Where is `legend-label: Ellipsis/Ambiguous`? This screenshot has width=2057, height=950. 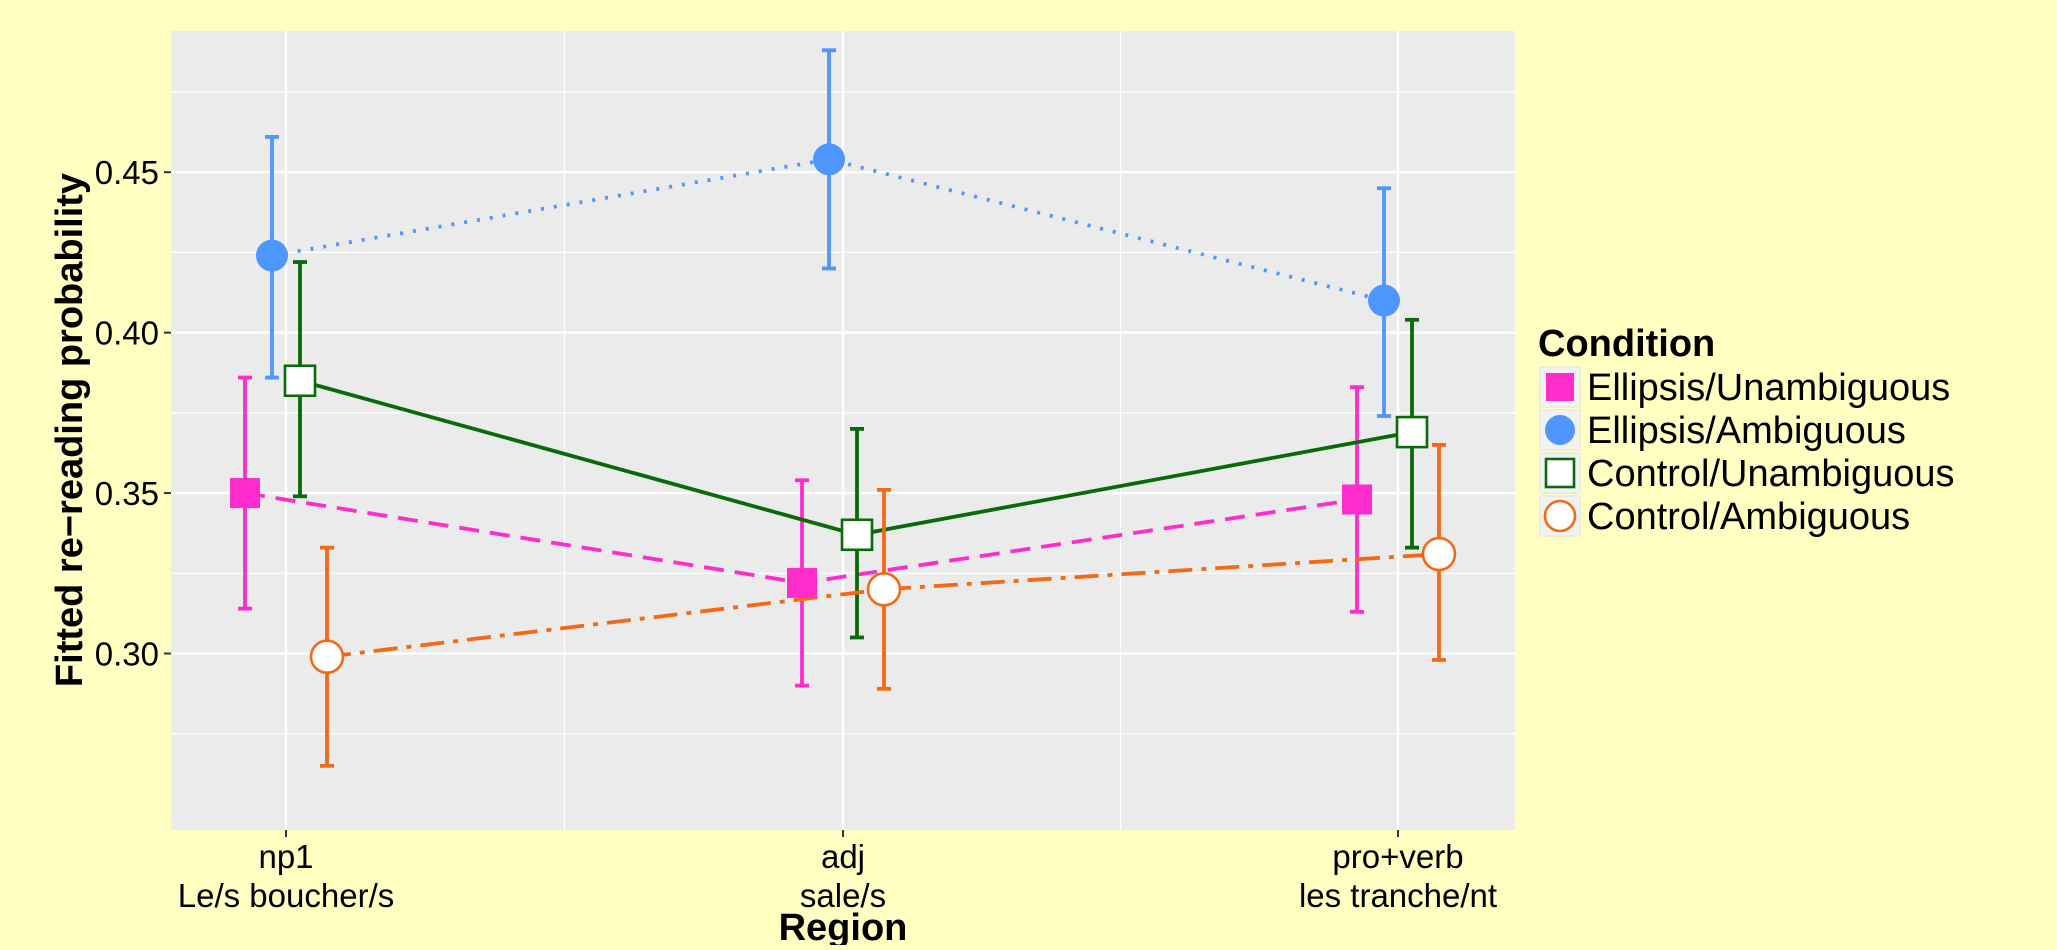
legend-label: Ellipsis/Ambiguous is located at coordinates (1746, 431).